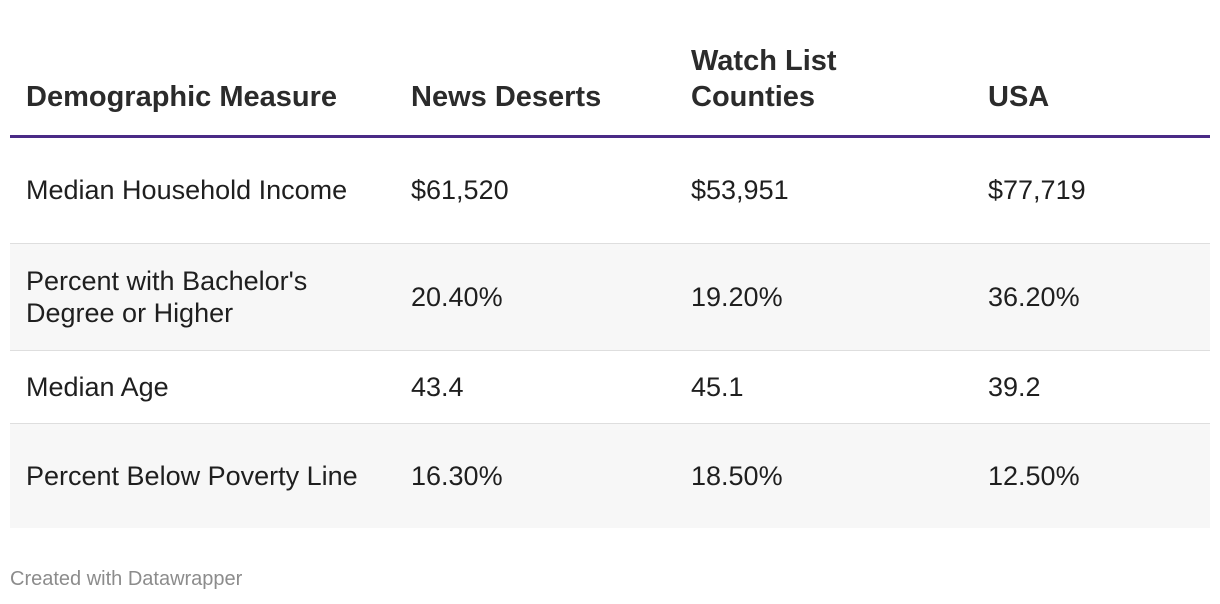  What do you see at coordinates (1091, 475) in the screenshot?
I see `table-cell-value: 12.50%` at bounding box center [1091, 475].